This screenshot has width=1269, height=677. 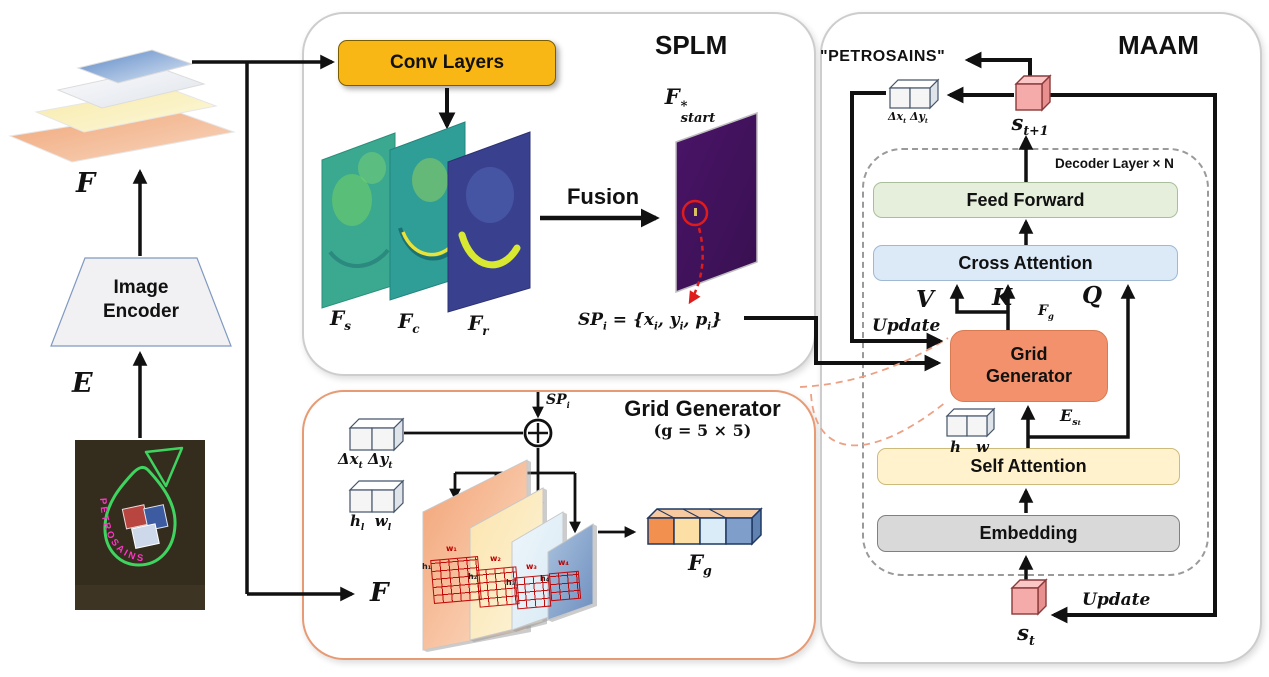 What do you see at coordinates (1002, 297) in the screenshot?
I see `k-label: K` at bounding box center [1002, 297].